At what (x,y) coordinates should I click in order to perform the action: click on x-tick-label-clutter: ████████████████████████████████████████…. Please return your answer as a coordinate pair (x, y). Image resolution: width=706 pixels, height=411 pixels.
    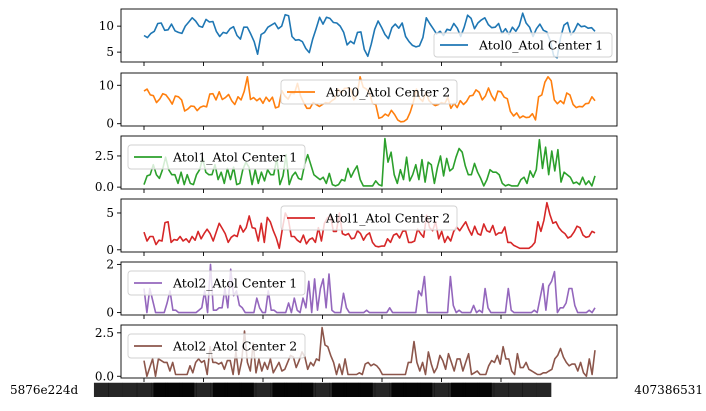
    Looking at the image, I should click on (322, 389).